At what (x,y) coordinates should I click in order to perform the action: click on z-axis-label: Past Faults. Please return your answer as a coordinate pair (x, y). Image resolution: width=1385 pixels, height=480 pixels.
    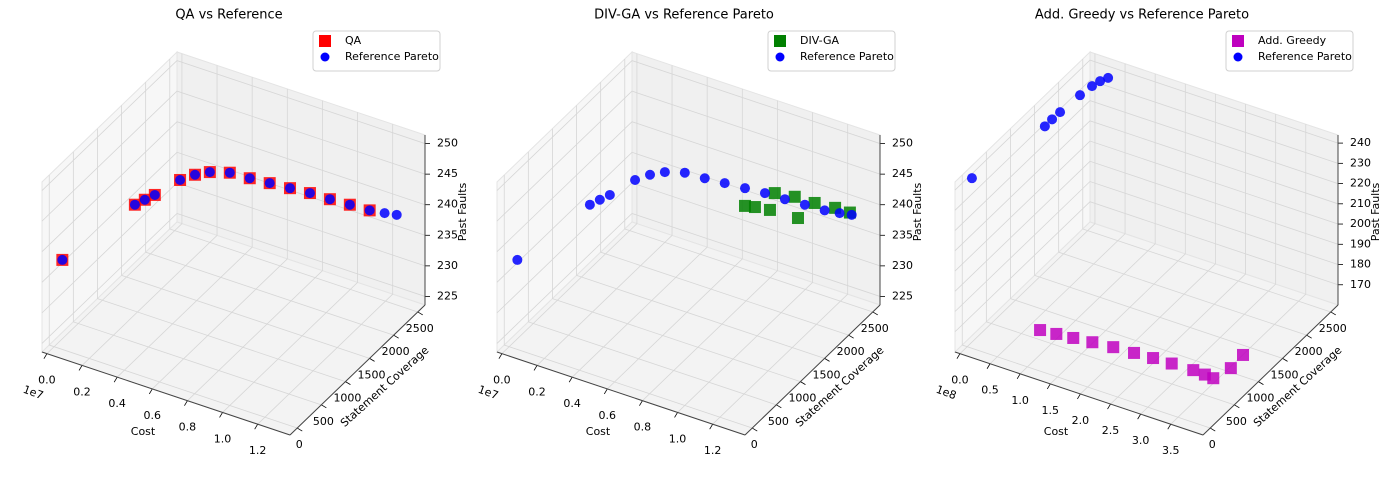
    Looking at the image, I should click on (917, 211).